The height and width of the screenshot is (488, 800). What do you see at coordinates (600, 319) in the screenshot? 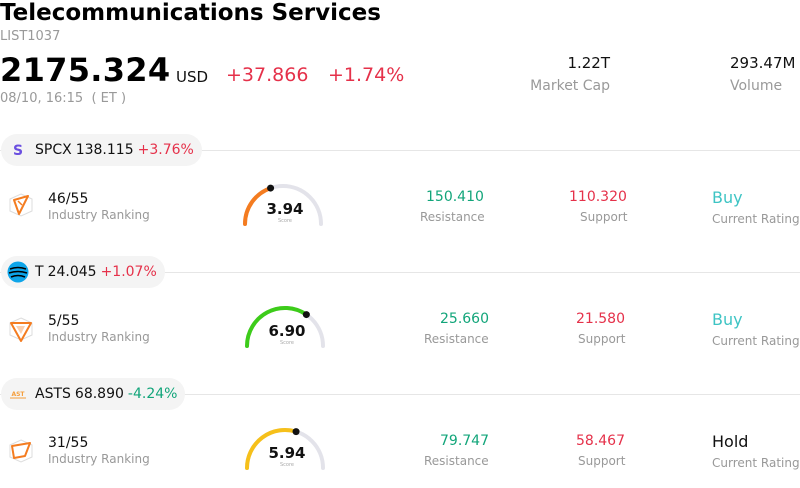
I see `support-value: 21.580` at bounding box center [600, 319].